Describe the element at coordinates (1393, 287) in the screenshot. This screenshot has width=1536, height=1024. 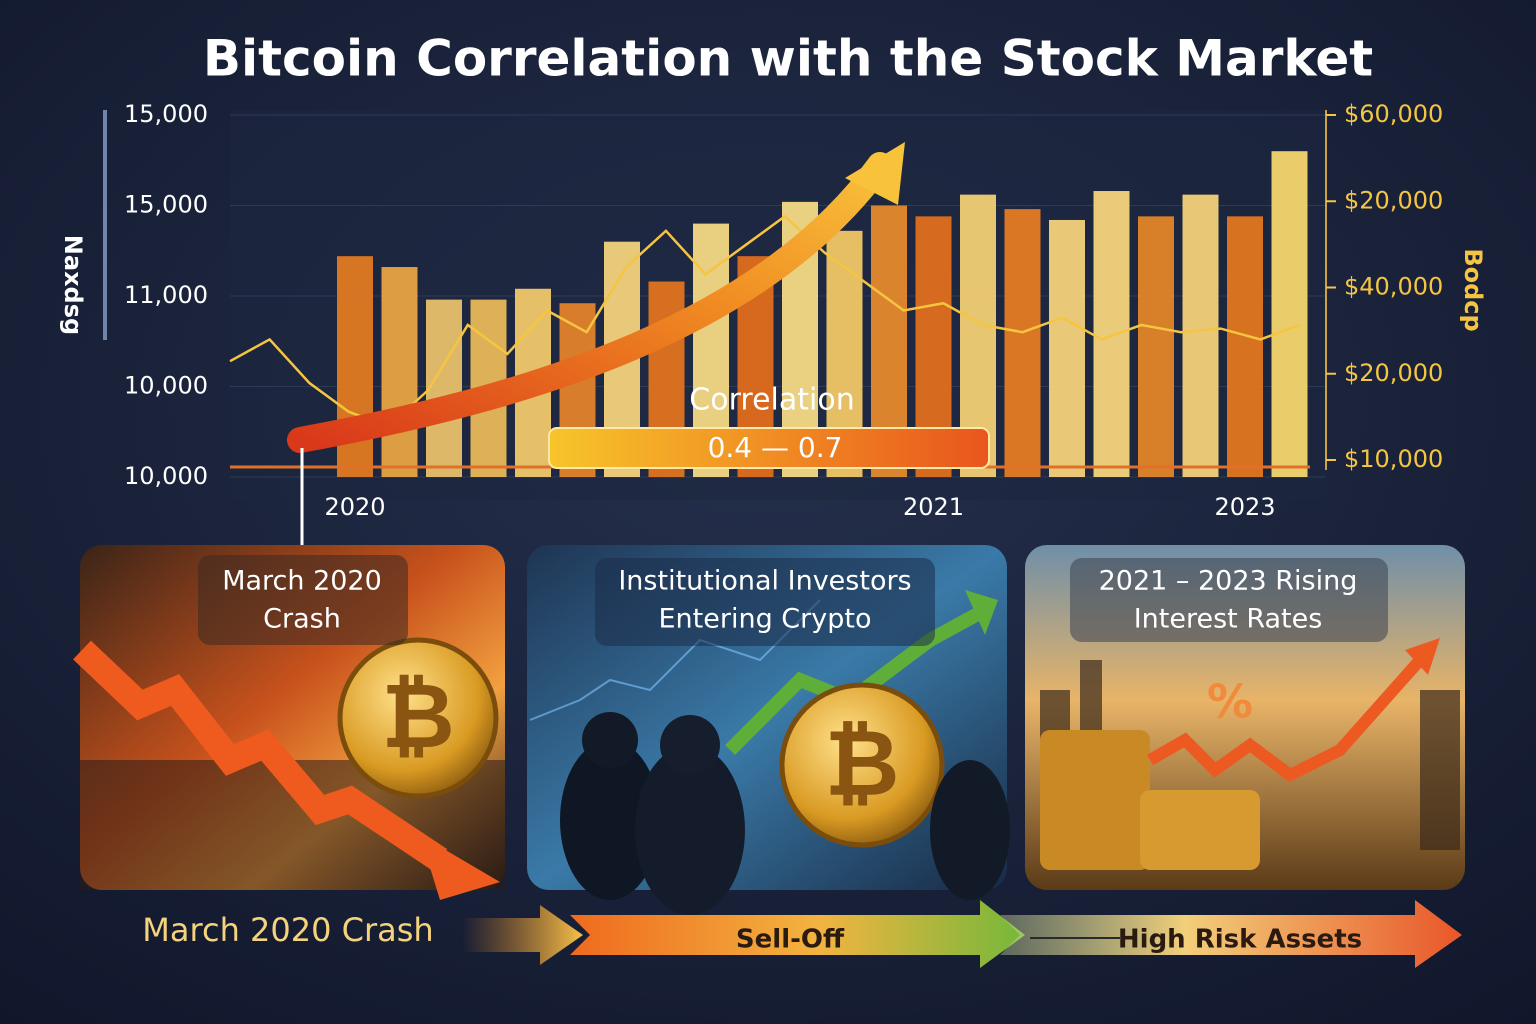
I see `y2-tick-label: $40,000` at that location.